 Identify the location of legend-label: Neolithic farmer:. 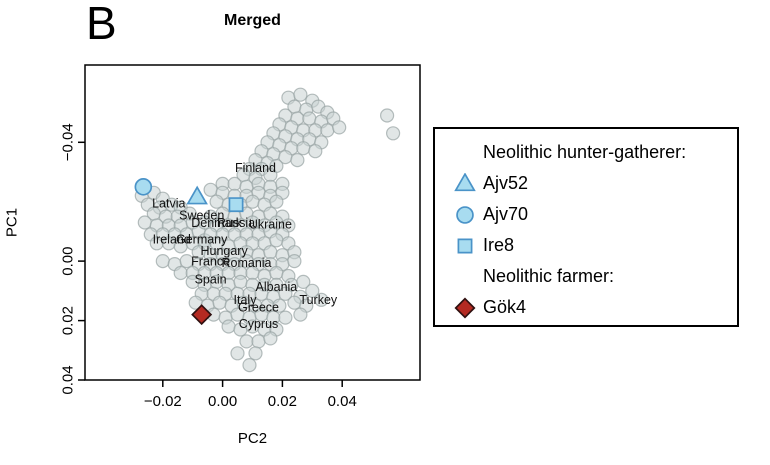
(549, 276).